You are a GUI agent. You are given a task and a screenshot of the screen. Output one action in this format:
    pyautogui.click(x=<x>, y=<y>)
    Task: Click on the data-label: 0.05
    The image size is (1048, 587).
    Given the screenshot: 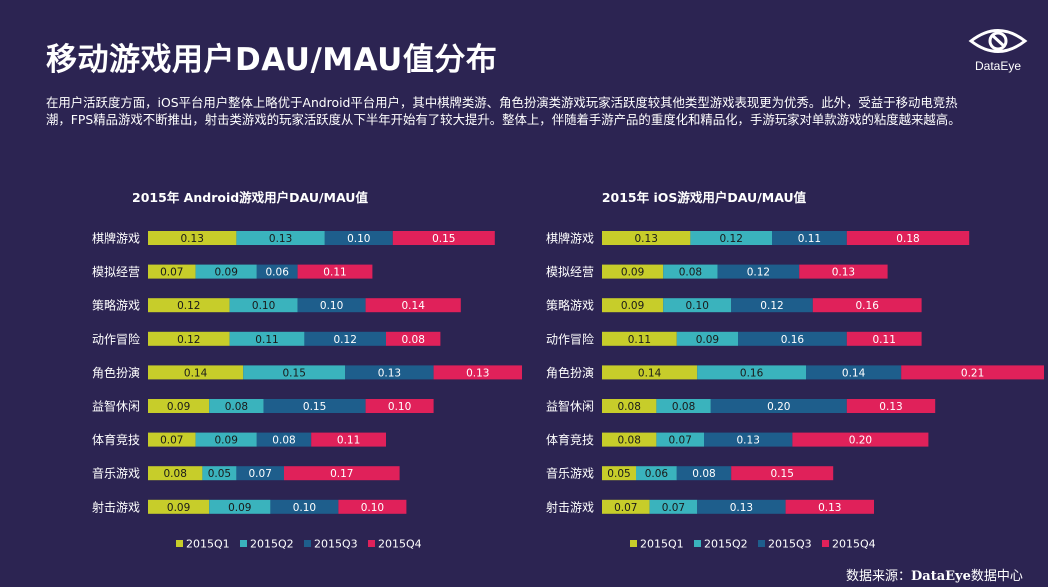 What is the action you would take?
    pyautogui.click(x=219, y=474)
    